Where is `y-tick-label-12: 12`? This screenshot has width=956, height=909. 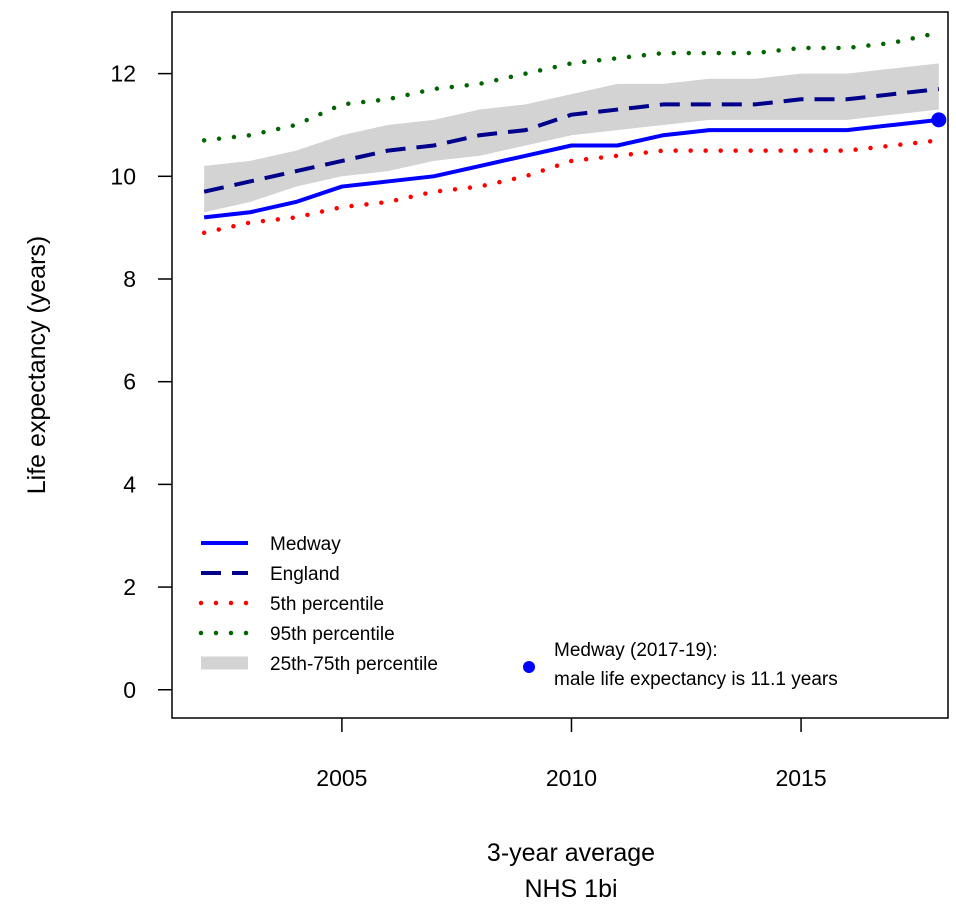
y-tick-label-12: 12 is located at coordinates (123, 74).